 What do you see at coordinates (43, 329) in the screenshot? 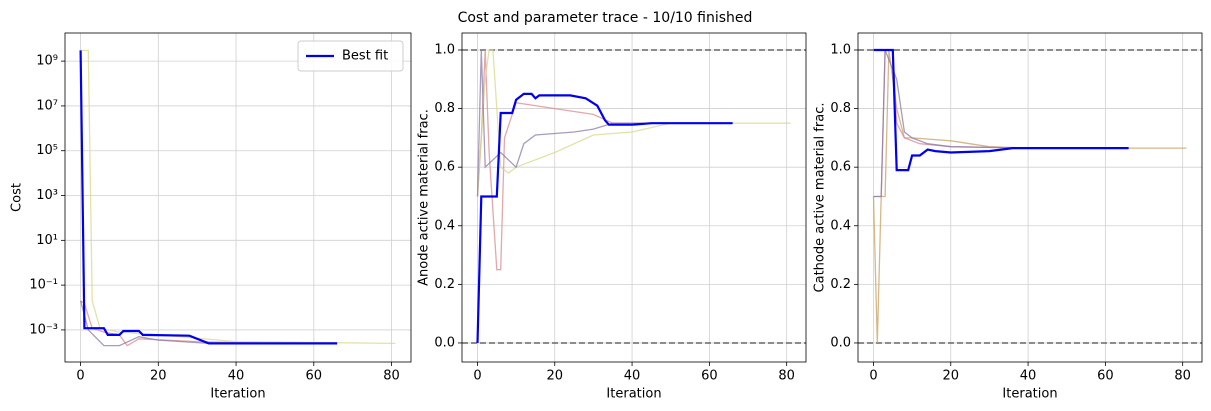
I see `y-tick-label: 10⁻³` at bounding box center [43, 329].